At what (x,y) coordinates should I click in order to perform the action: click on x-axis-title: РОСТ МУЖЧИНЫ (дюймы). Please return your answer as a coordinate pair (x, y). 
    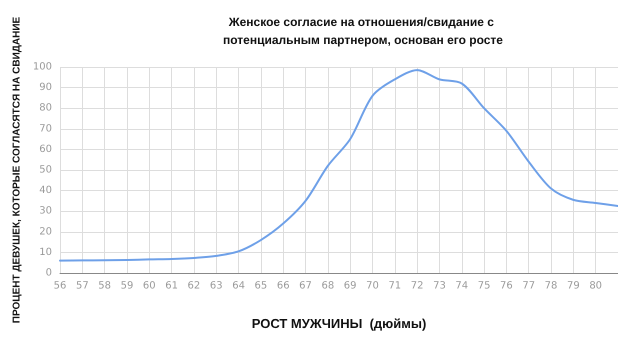
    Looking at the image, I should click on (339, 323).